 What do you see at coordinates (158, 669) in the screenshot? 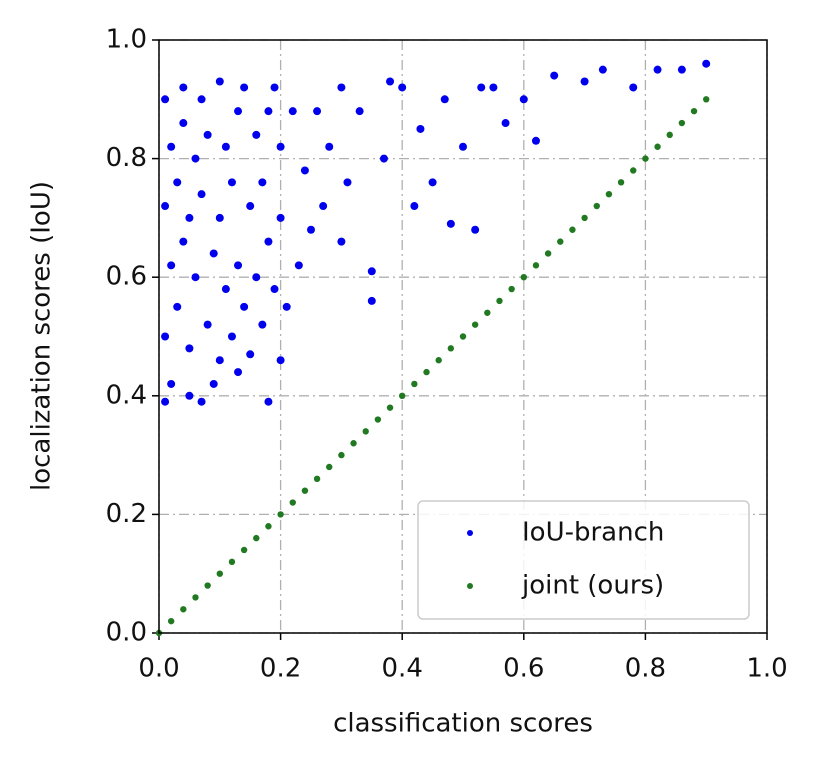
I see `x-tick-label: 0.0` at bounding box center [158, 669].